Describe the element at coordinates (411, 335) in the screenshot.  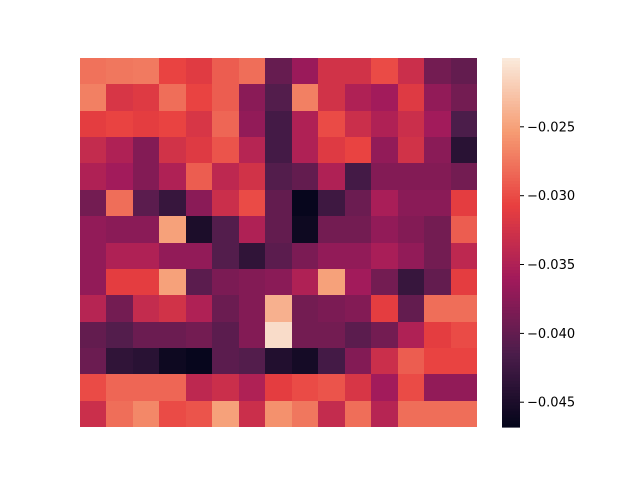
I see `heatmap-cell-r10-c12` at that location.